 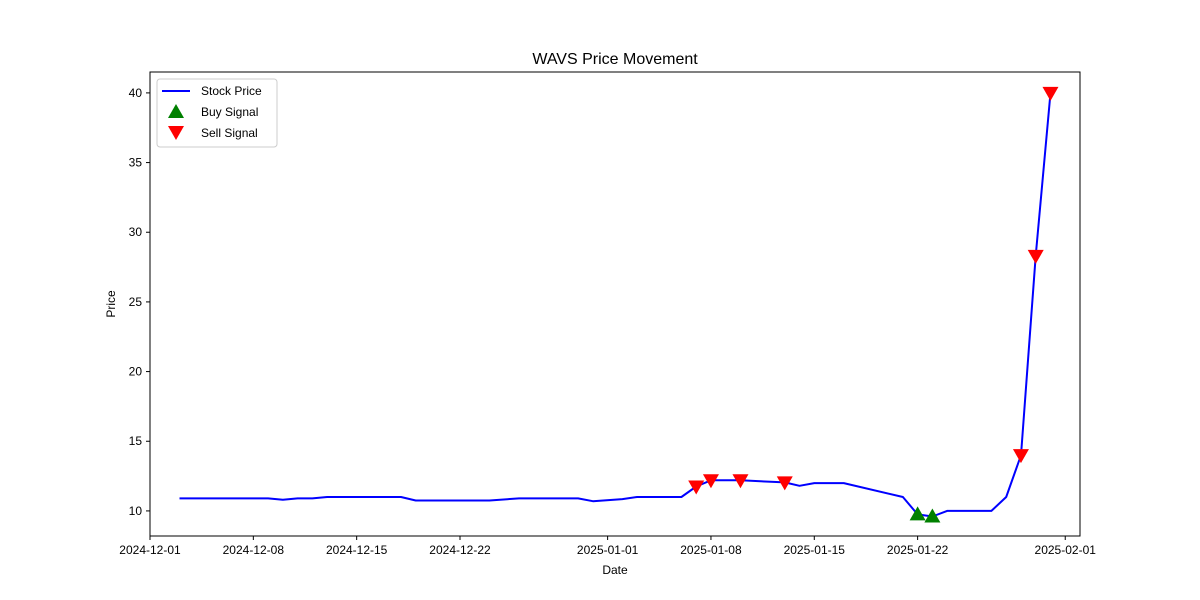 I want to click on y-tick-label: 40, so click(x=136, y=93).